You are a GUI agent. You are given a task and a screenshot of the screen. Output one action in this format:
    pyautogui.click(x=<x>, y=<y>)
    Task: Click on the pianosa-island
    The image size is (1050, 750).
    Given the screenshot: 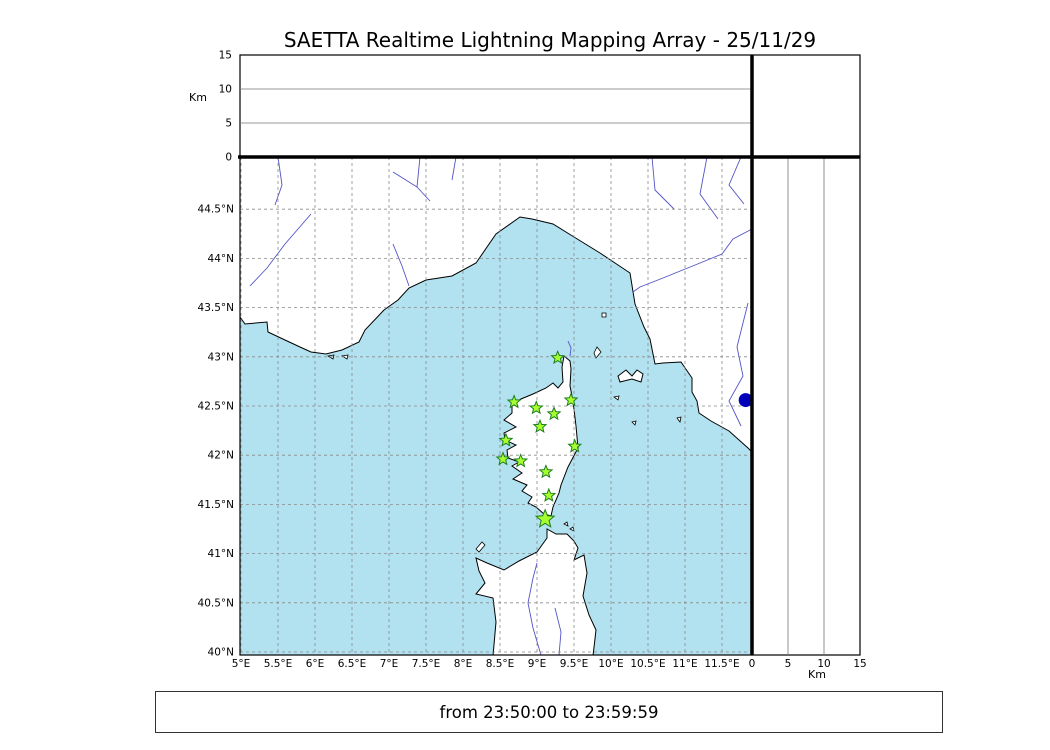 What is the action you would take?
    pyautogui.click(x=616, y=398)
    